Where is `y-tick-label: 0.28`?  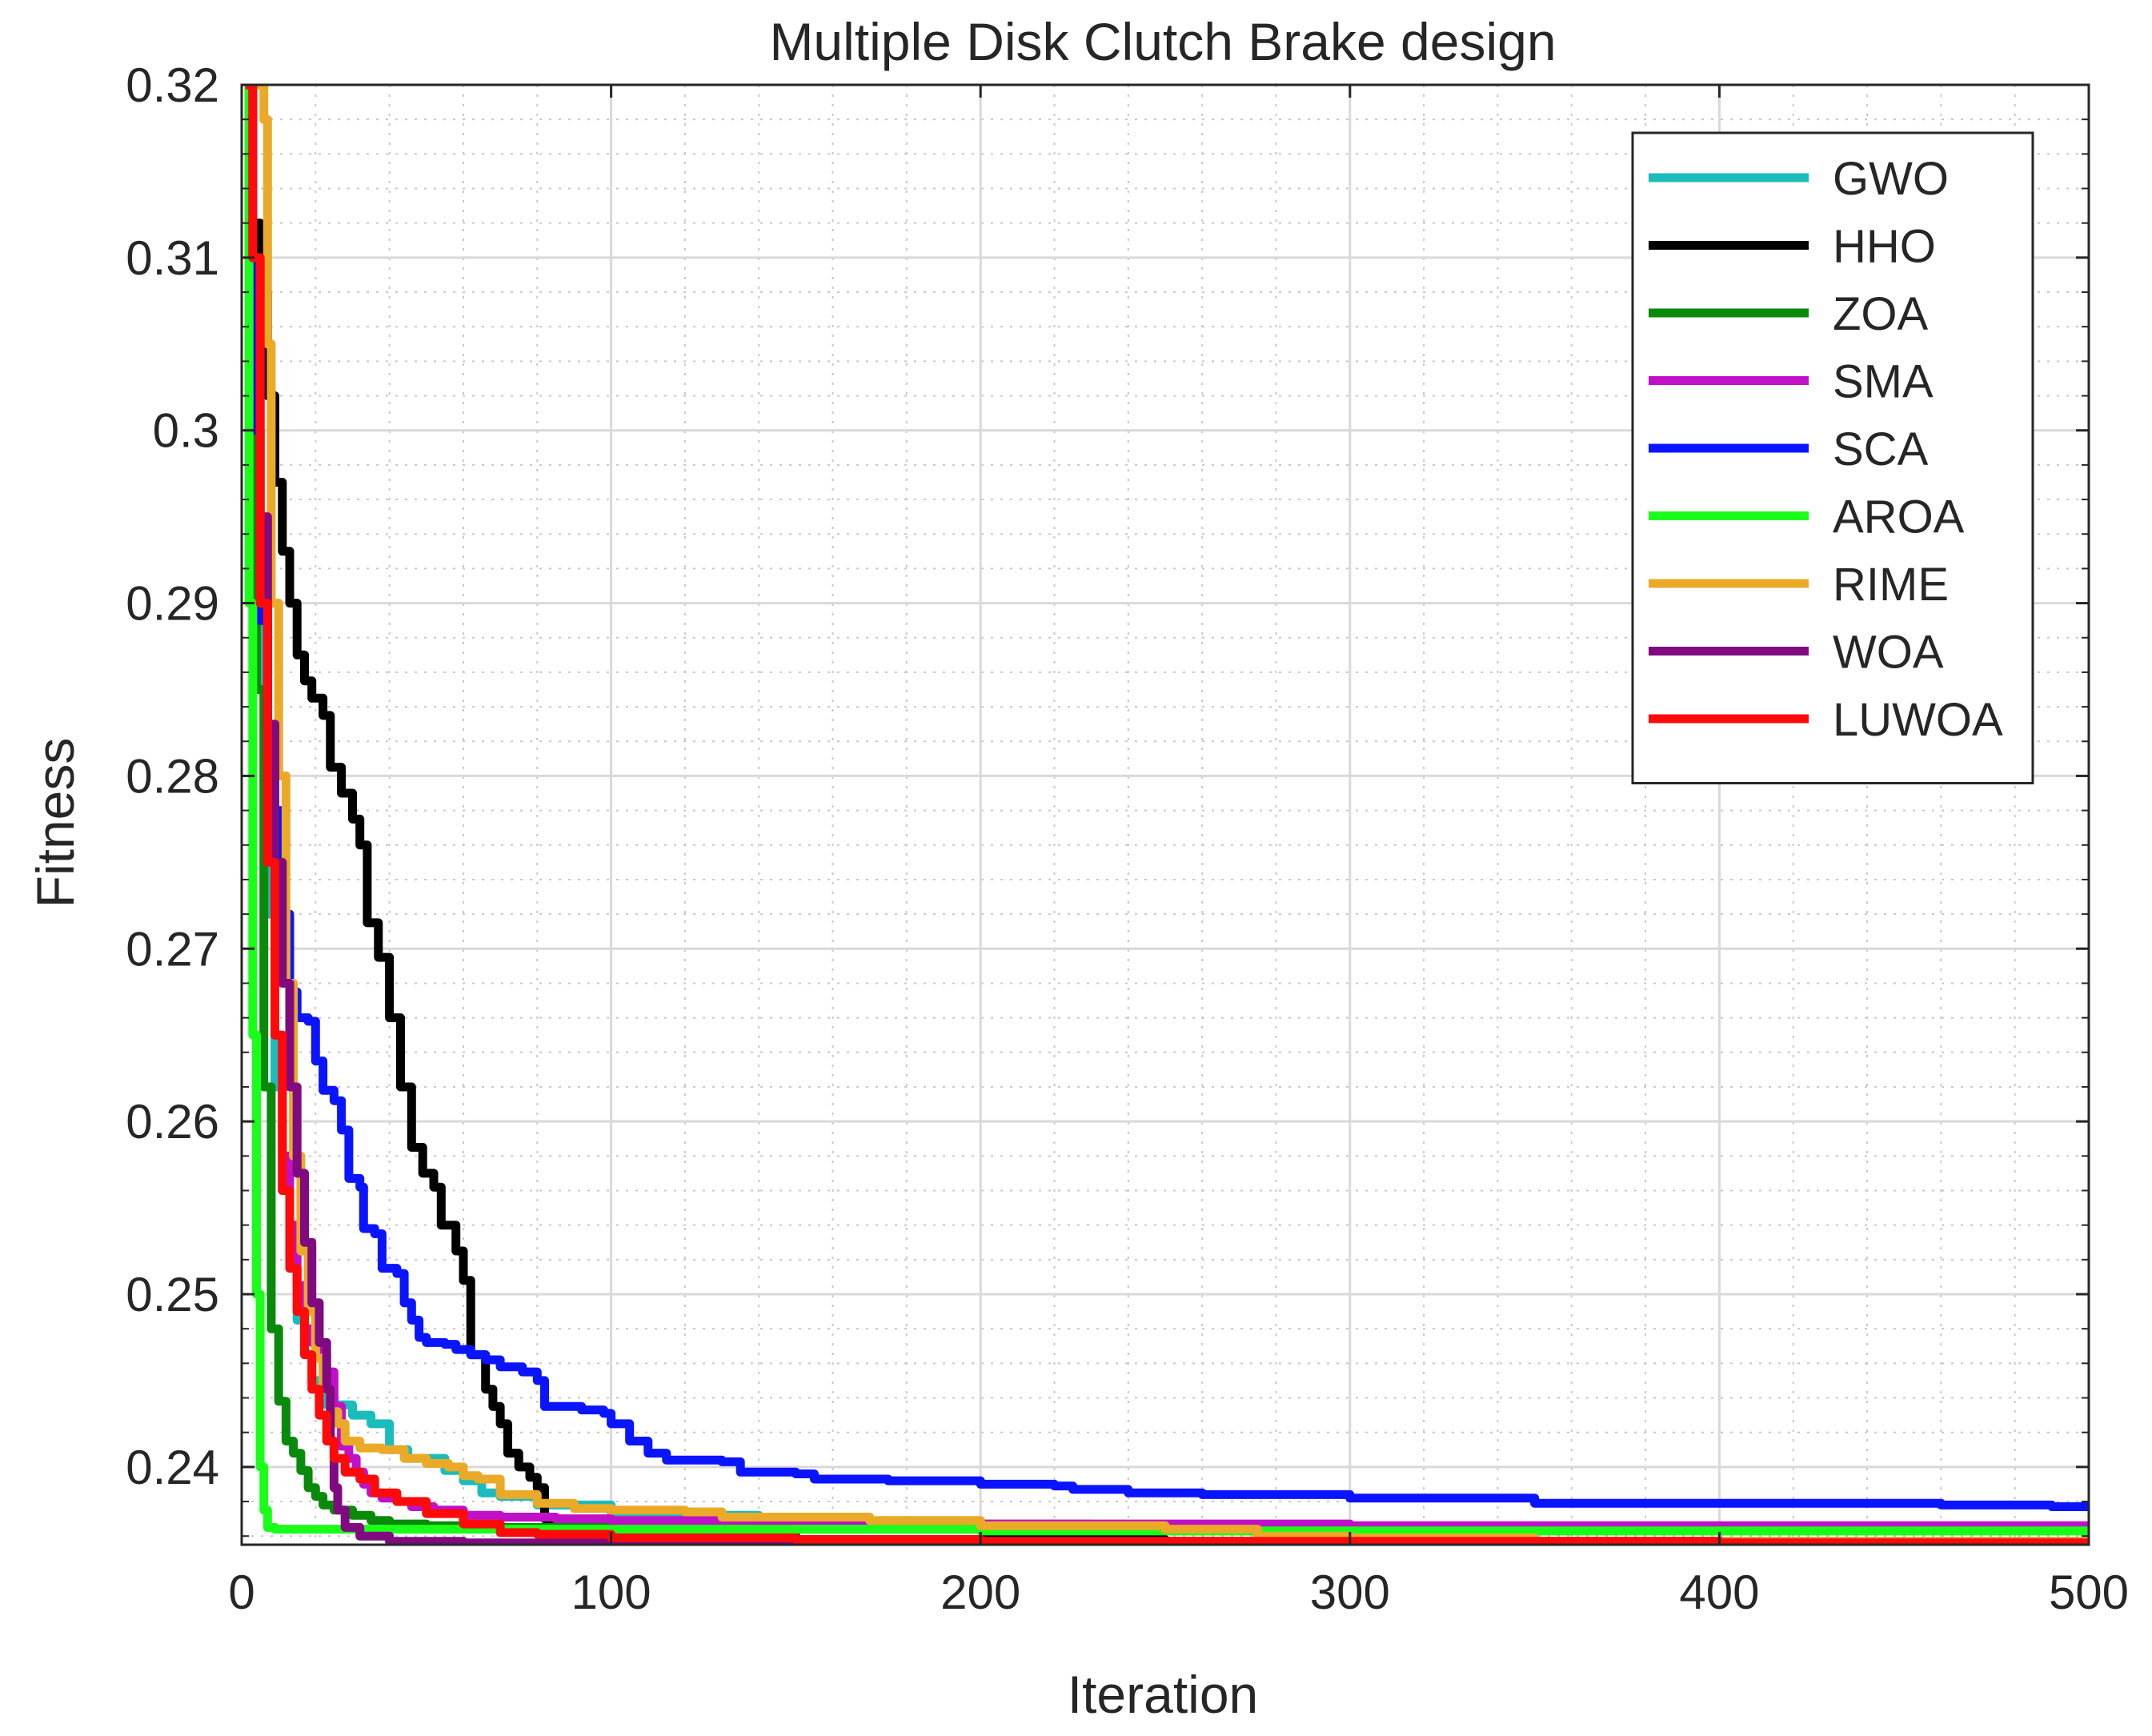 y-tick-label: 0.28 is located at coordinates (172, 776).